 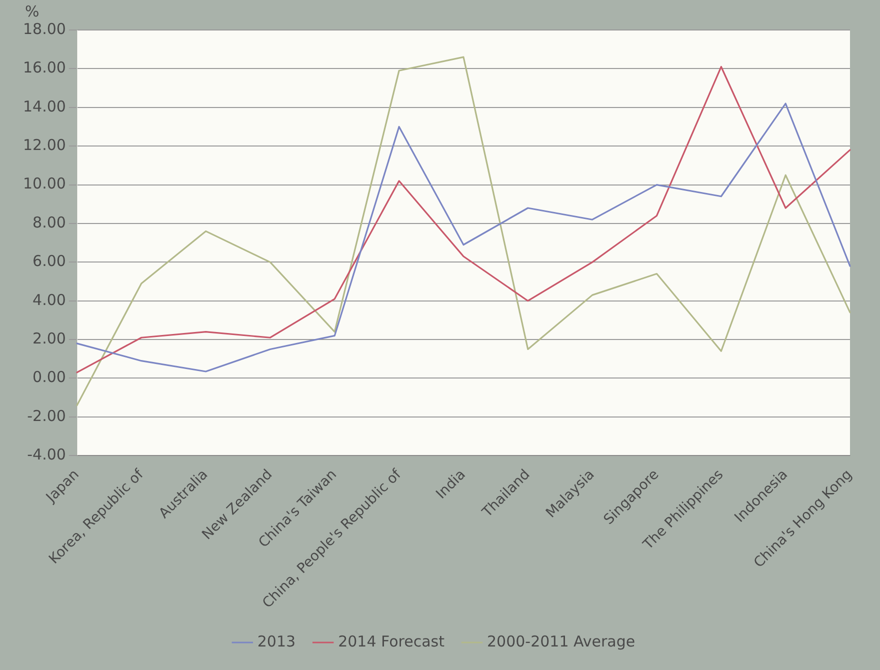 I want to click on y-tick-label: -2.00, so click(x=46, y=415).